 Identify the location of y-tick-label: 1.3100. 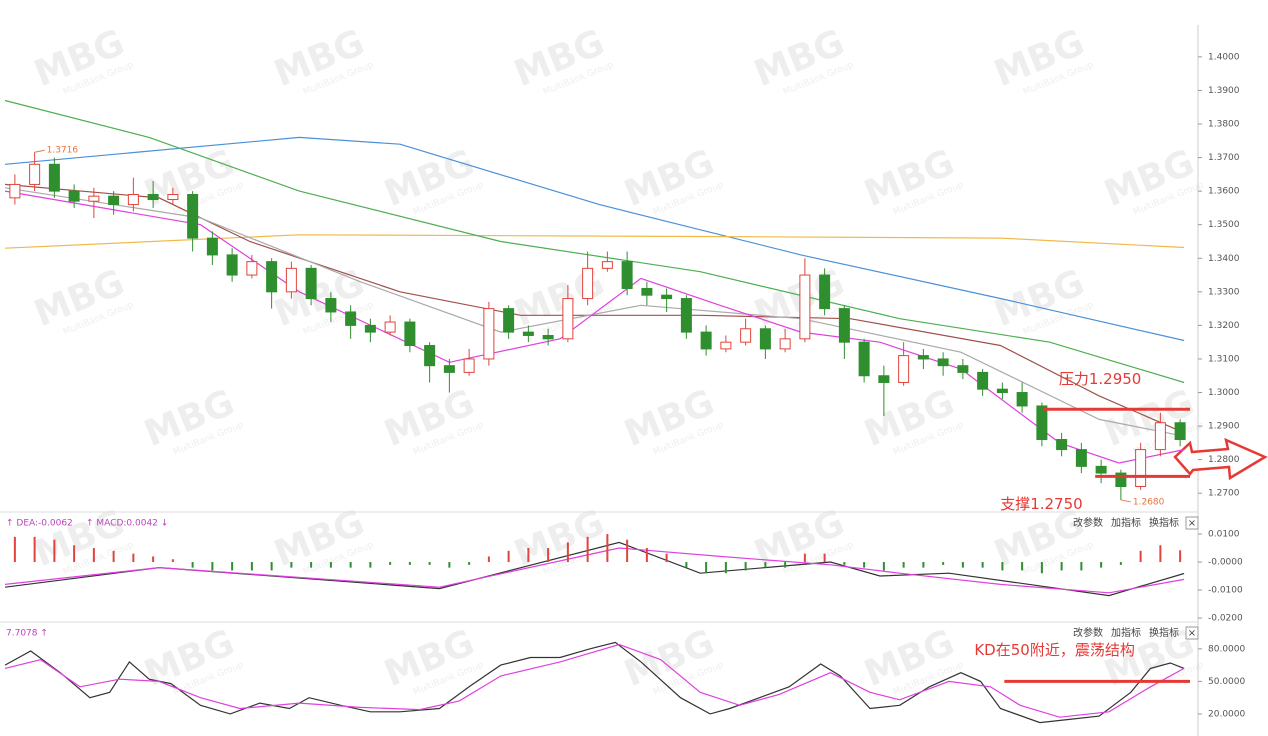
(1224, 359).